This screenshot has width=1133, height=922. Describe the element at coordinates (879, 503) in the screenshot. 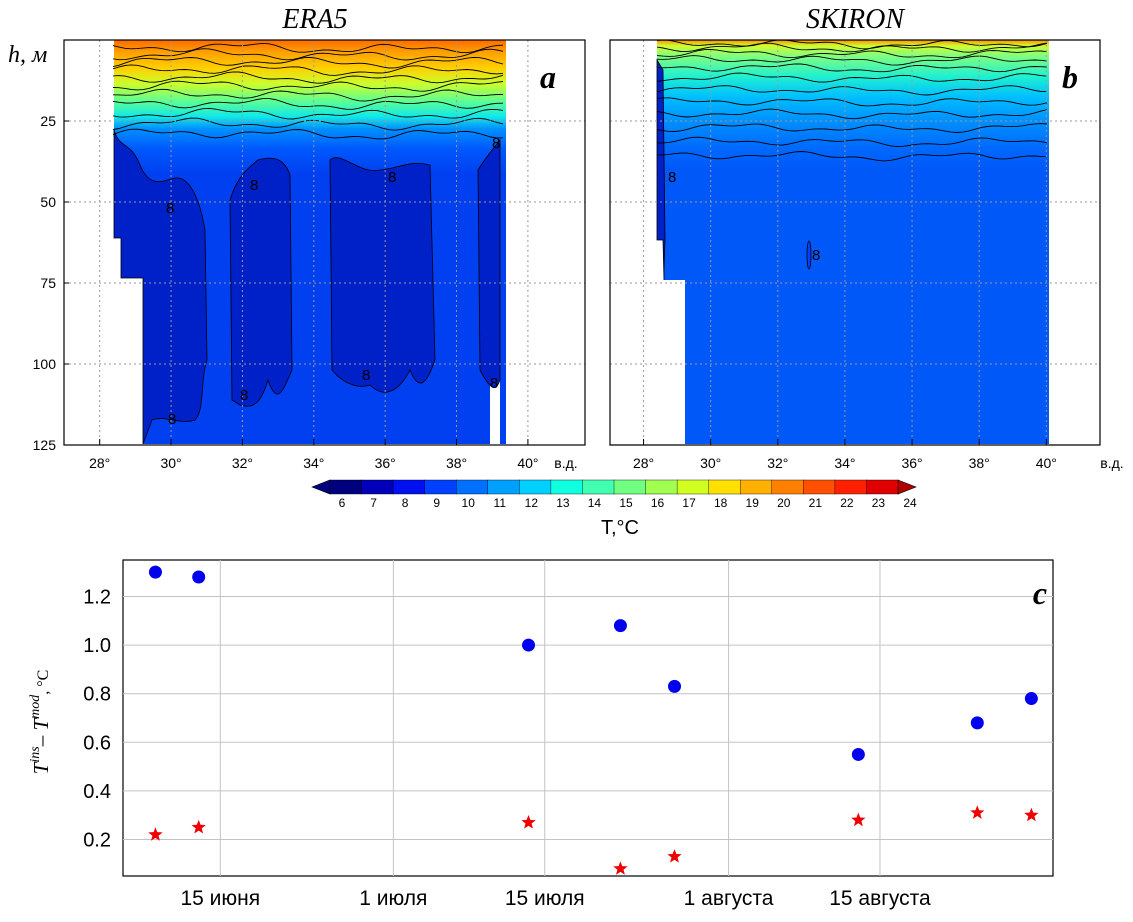

I see `colorbar-tick-label: 23` at that location.